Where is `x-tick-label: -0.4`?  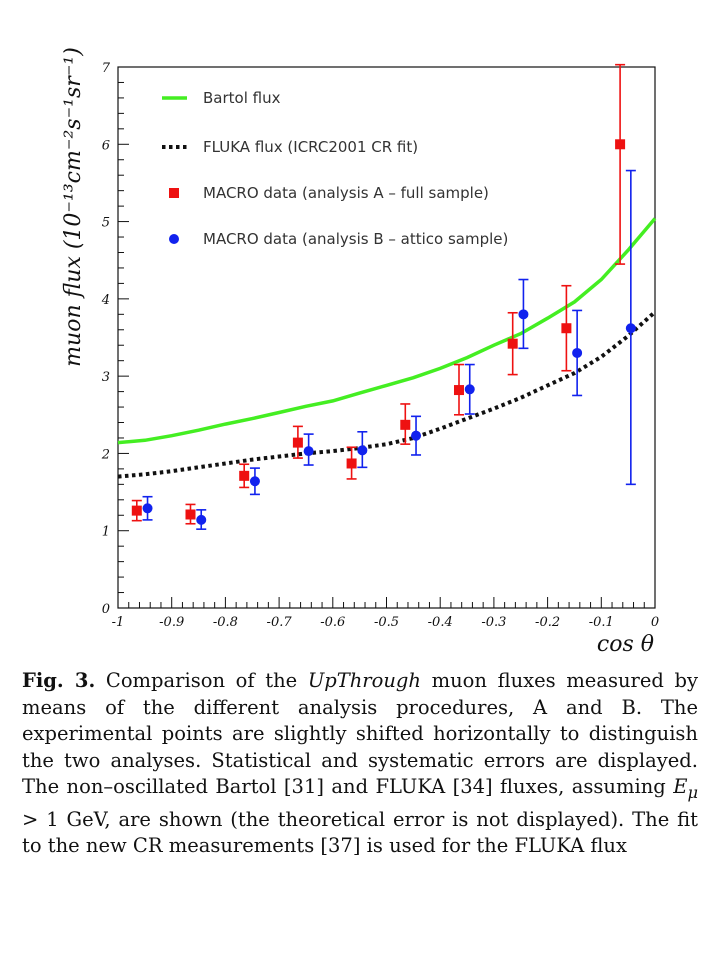
x-tick-label: -0.4 is located at coordinates (440, 622).